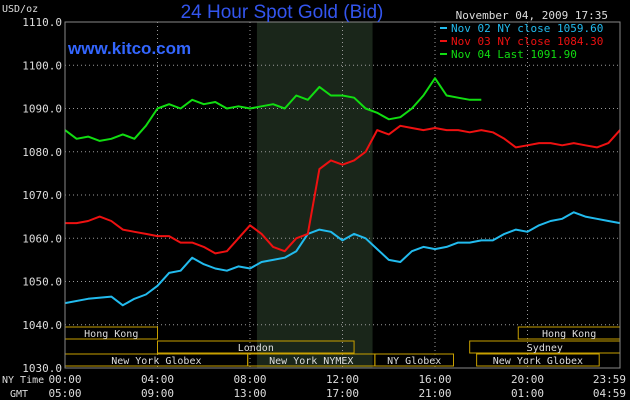 This screenshot has height=400, width=630. What do you see at coordinates (19, 394) in the screenshot?
I see `gmt-label: GMT` at bounding box center [19, 394].